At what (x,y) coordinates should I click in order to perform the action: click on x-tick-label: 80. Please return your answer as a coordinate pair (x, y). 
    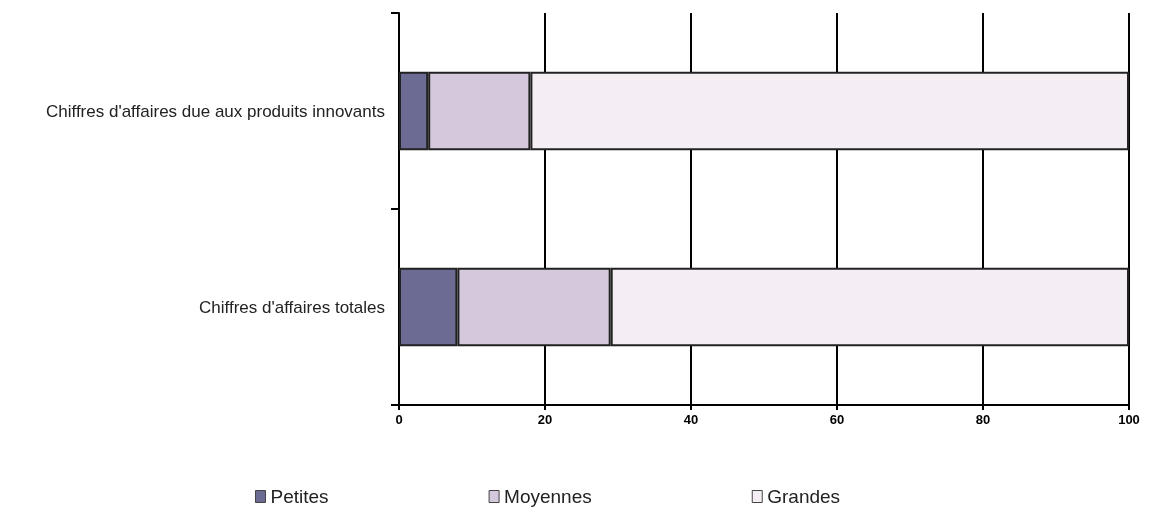
    Looking at the image, I should click on (983, 419).